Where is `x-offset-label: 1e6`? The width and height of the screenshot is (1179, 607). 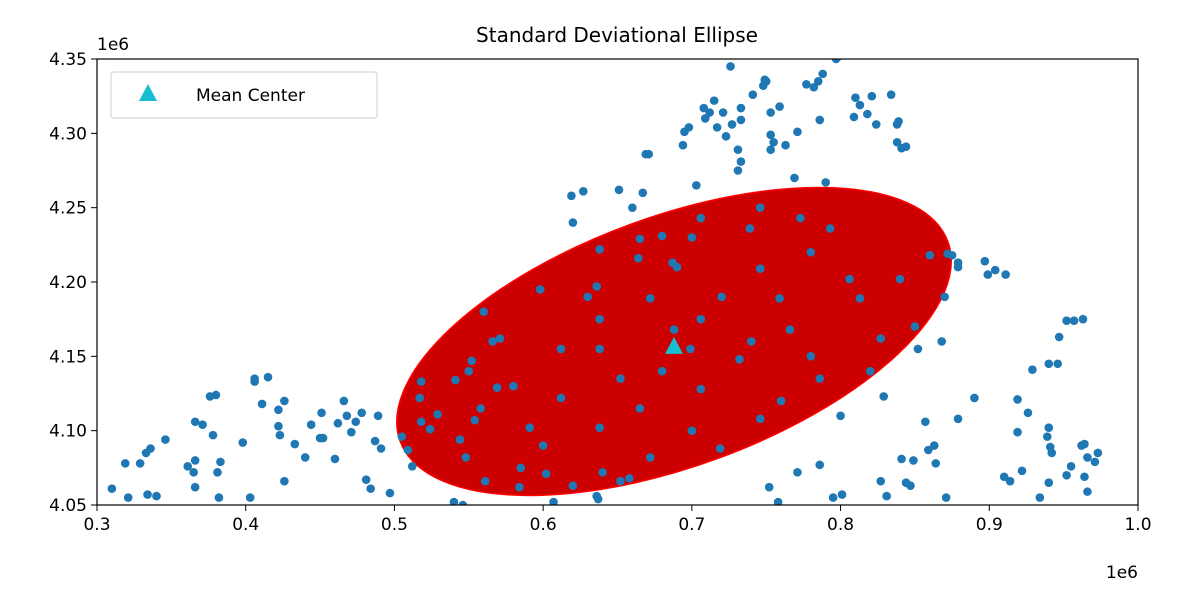 x-offset-label: 1e6 is located at coordinates (1122, 573).